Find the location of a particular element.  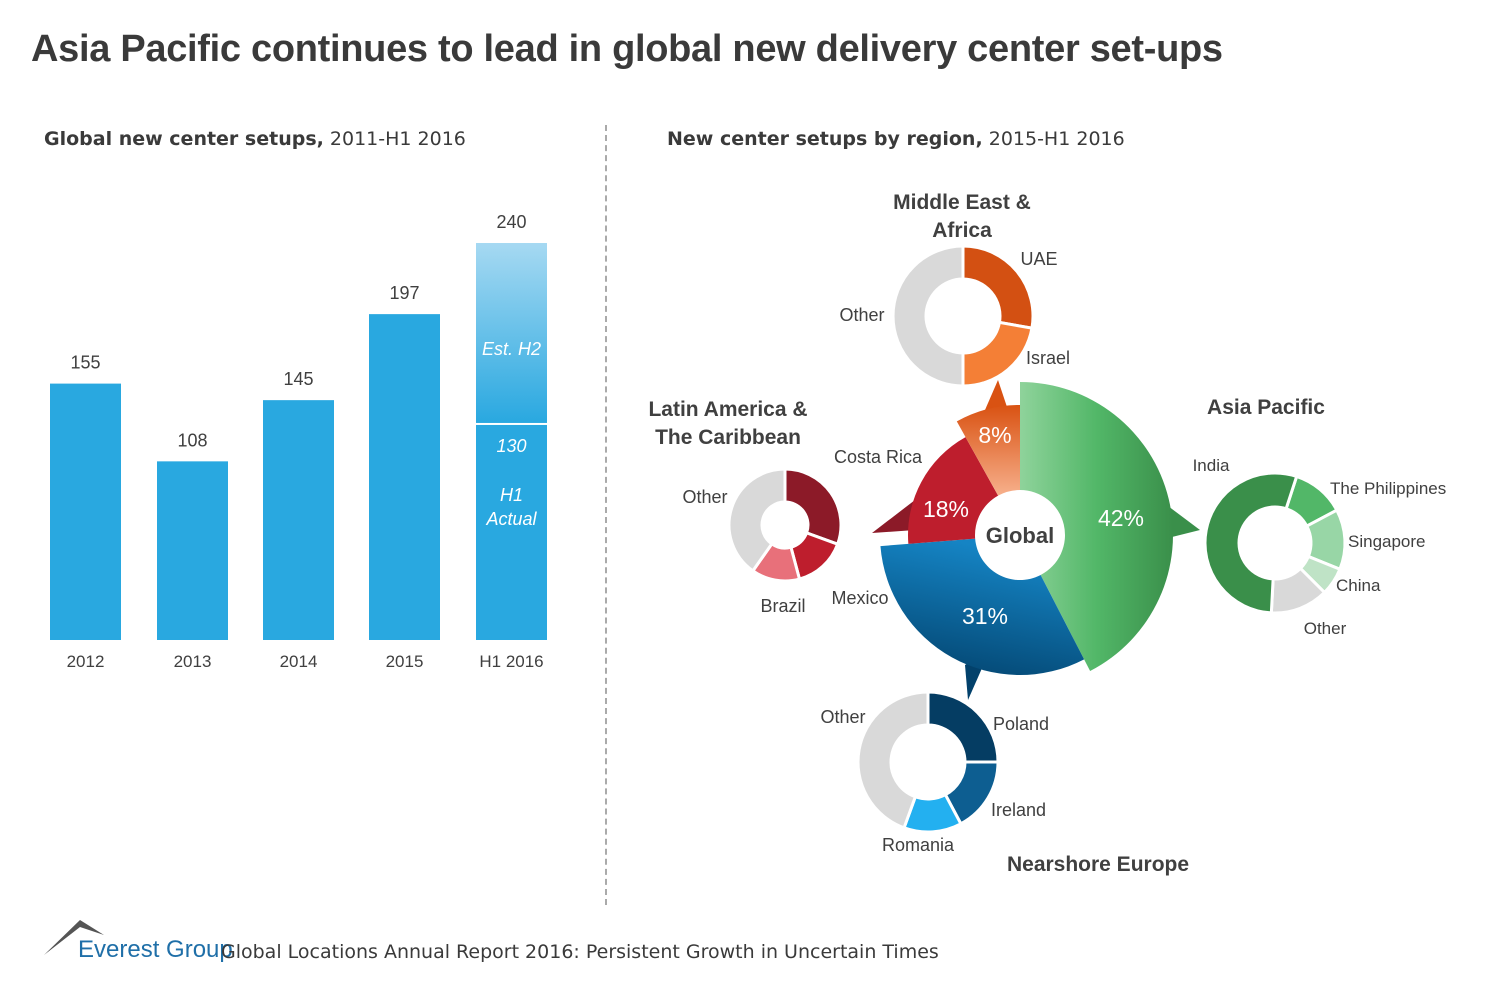

x-tick-label: 2015 is located at coordinates (405, 661).